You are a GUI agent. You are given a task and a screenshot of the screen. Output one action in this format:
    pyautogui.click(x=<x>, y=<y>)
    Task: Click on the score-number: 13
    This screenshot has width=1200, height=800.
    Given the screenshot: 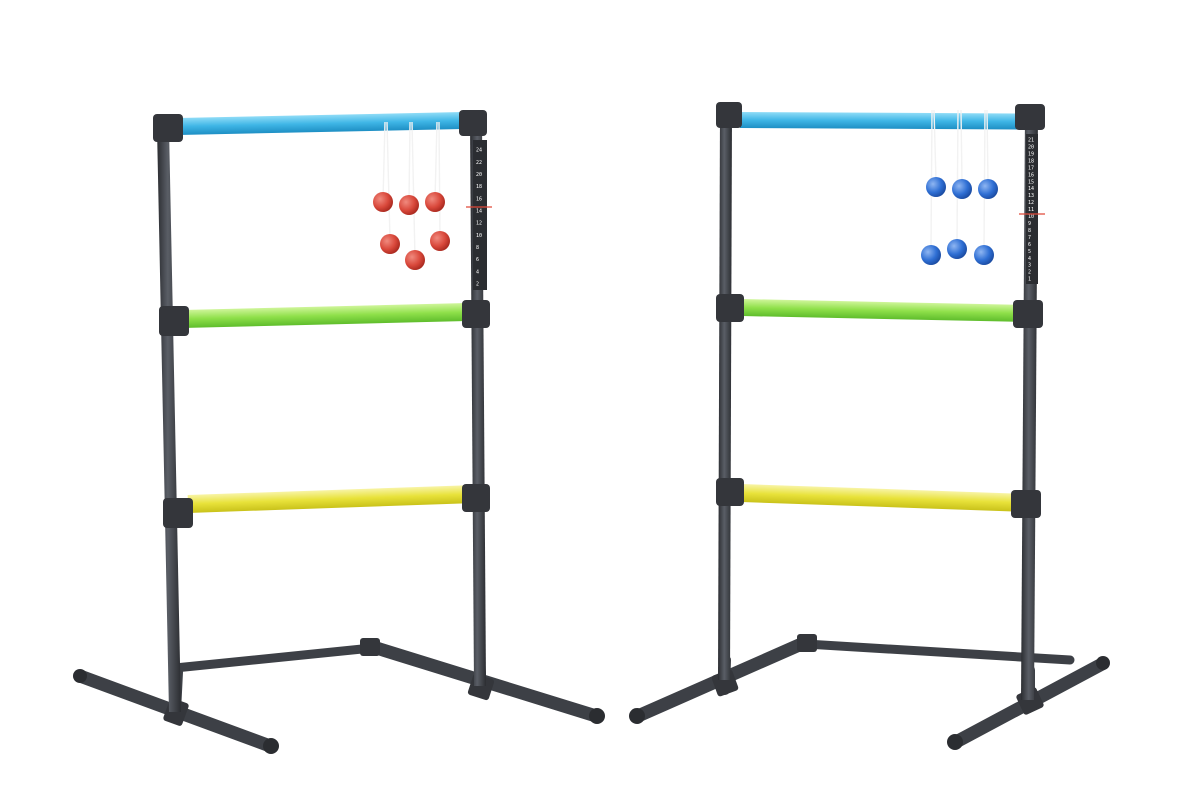 What is the action you would take?
    pyautogui.click(x=1031, y=196)
    